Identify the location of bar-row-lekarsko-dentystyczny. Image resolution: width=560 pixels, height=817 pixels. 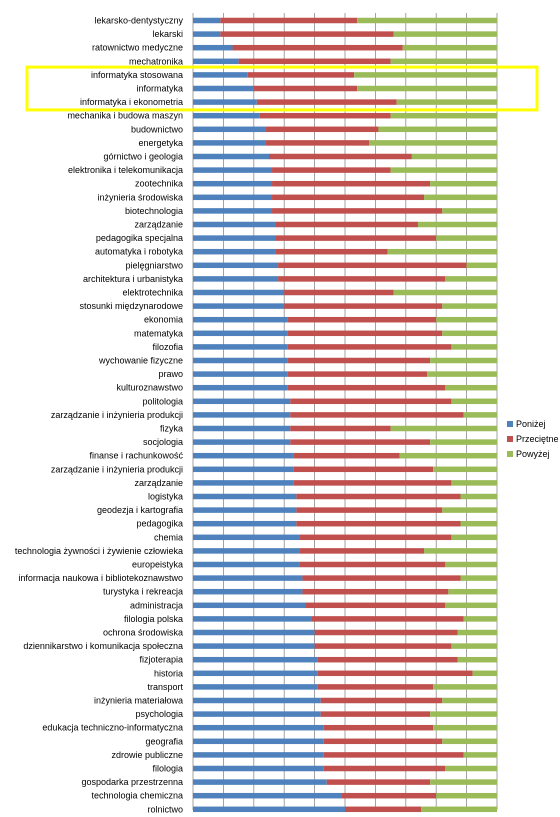
(345, 20).